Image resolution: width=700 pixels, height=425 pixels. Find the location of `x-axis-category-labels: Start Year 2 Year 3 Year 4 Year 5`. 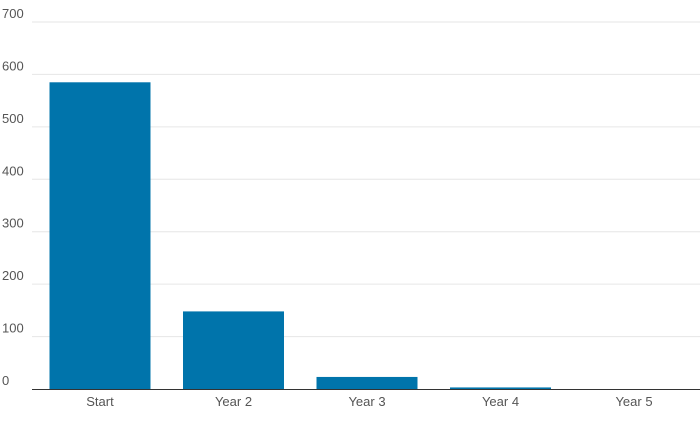

x-axis-category-labels: Start Year 2 Year 3 Year 4 Year 5 is located at coordinates (369, 401).